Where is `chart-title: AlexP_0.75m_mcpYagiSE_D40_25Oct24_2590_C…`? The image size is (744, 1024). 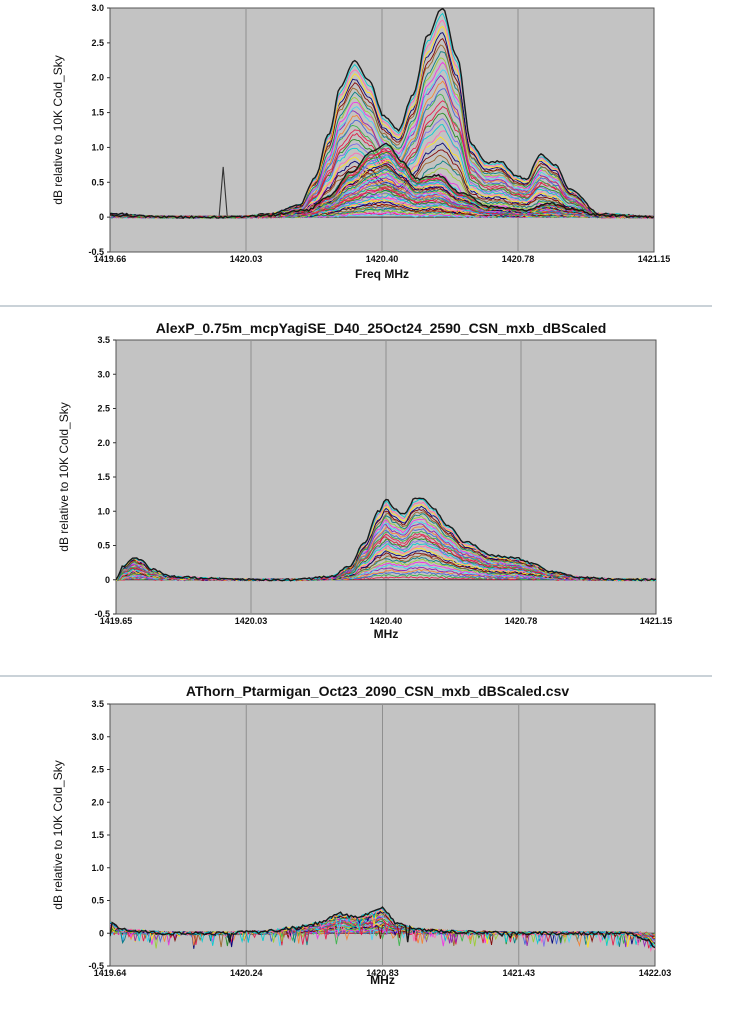 chart-title: AlexP_0.75m_mcpYagiSE_D40_25Oct24_2590_C… is located at coordinates (381, 328).